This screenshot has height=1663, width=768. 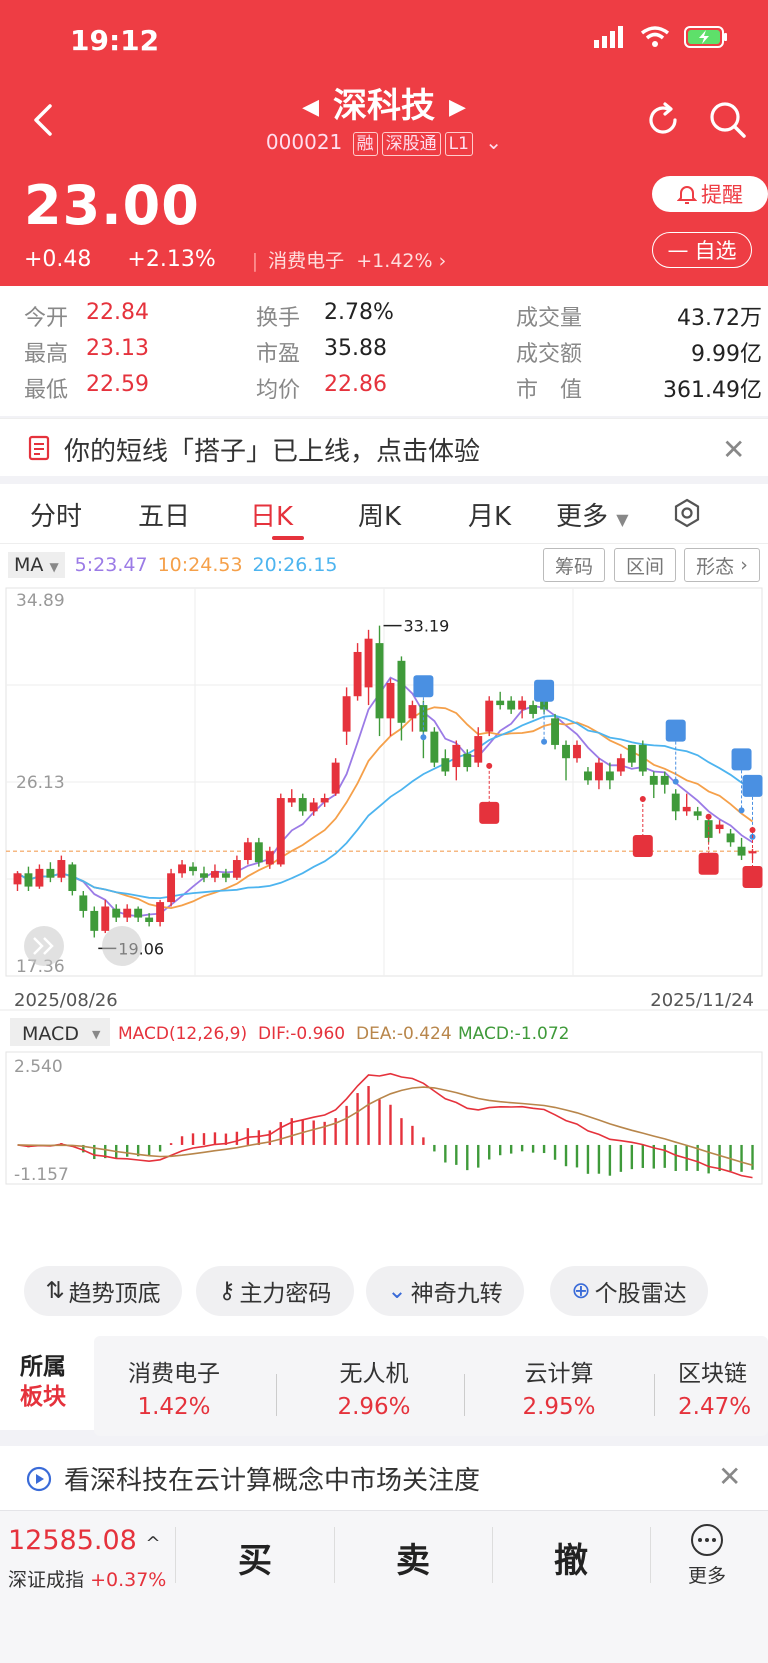 What do you see at coordinates (36, 565) in the screenshot?
I see `ma-selector: MA ▼` at bounding box center [36, 565].